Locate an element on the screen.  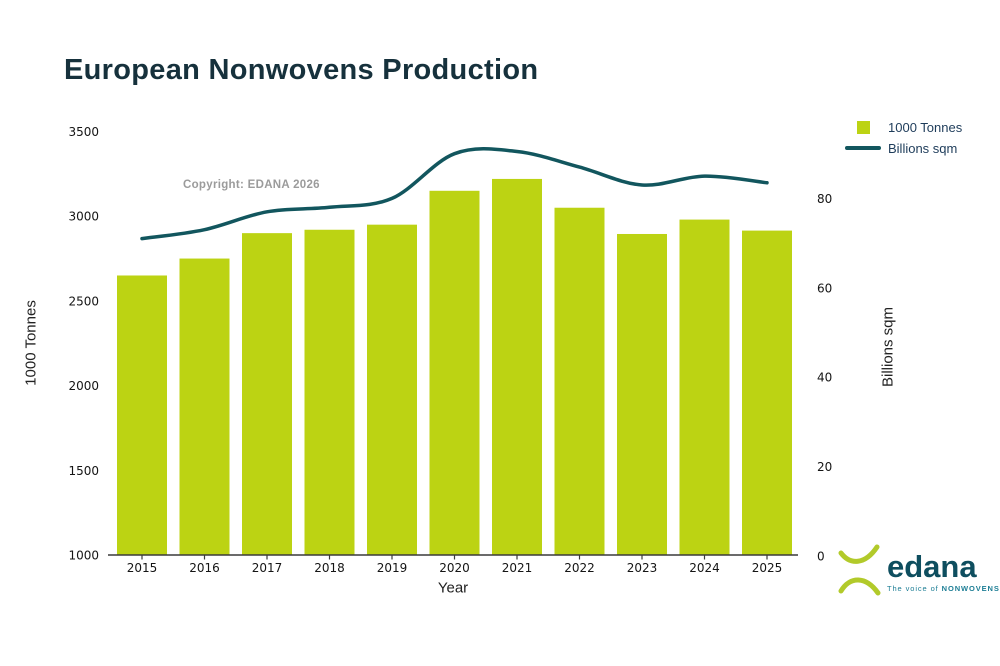
bar-2019 is located at coordinates (392, 390).